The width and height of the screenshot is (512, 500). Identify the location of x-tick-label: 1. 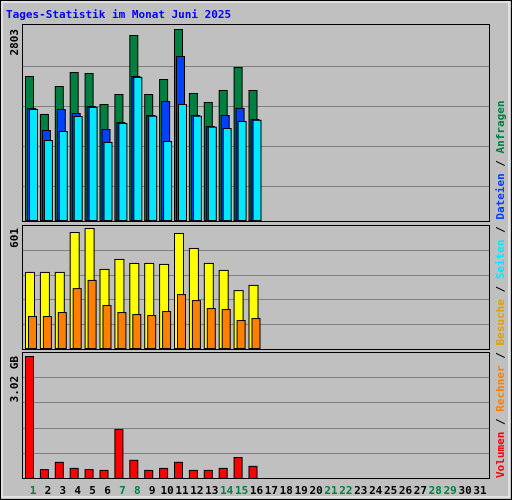
(33, 490).